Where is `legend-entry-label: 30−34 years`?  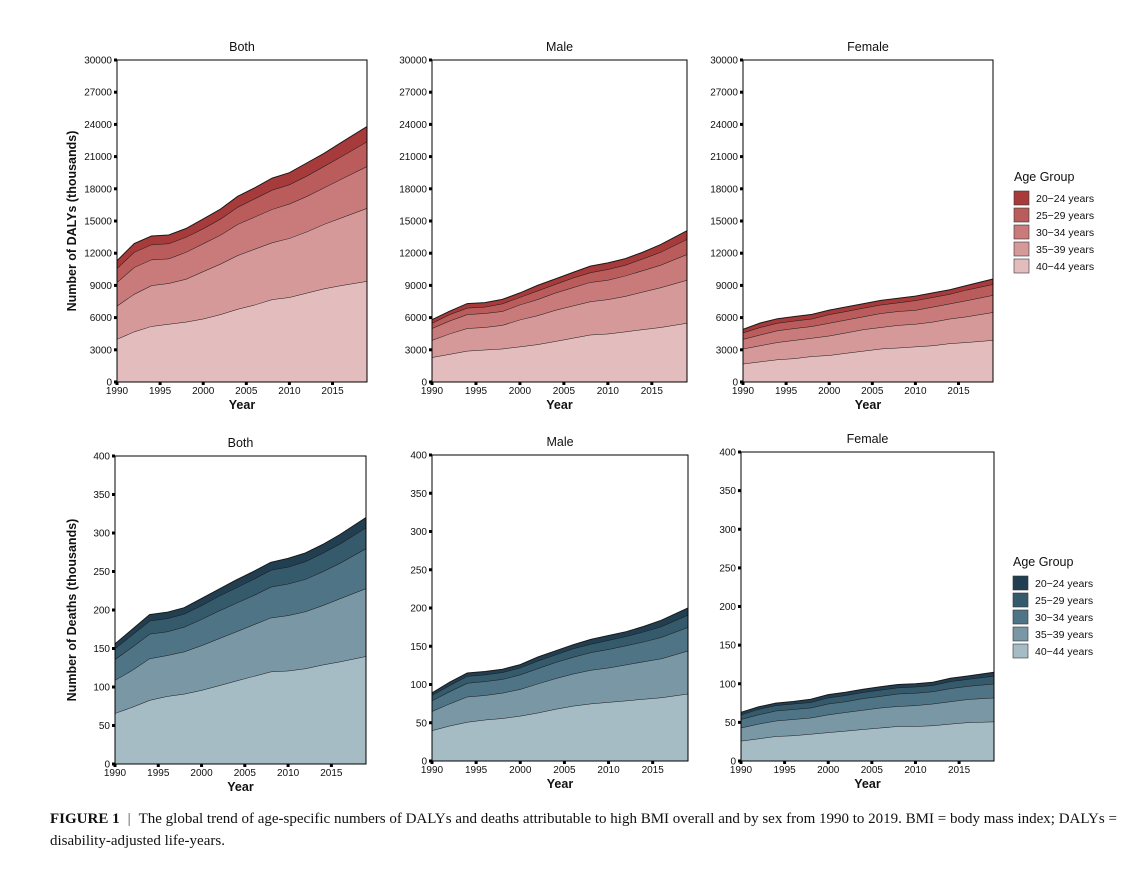
legend-entry-label: 30−34 years is located at coordinates (1065, 233).